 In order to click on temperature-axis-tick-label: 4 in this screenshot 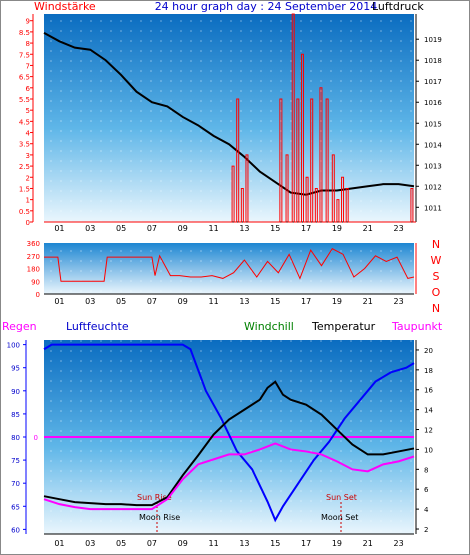, I will do `click(426, 510)`.